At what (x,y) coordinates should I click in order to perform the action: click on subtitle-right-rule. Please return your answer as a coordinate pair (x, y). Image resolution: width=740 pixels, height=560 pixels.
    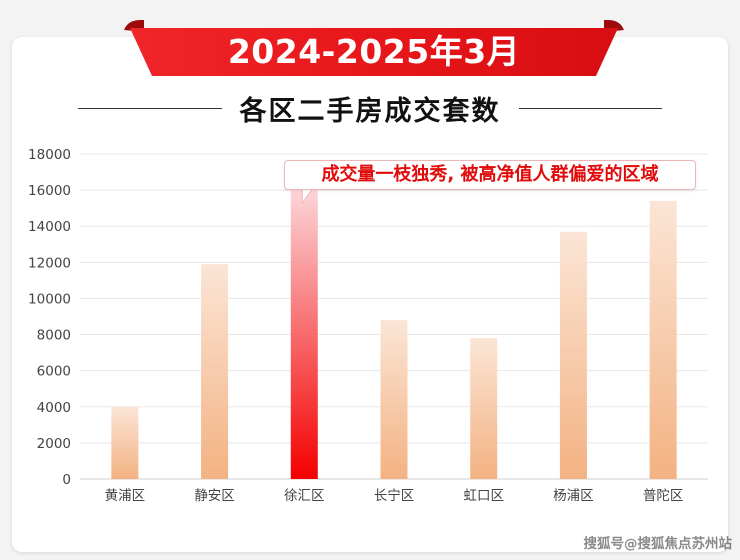
    Looking at the image, I should click on (590, 108).